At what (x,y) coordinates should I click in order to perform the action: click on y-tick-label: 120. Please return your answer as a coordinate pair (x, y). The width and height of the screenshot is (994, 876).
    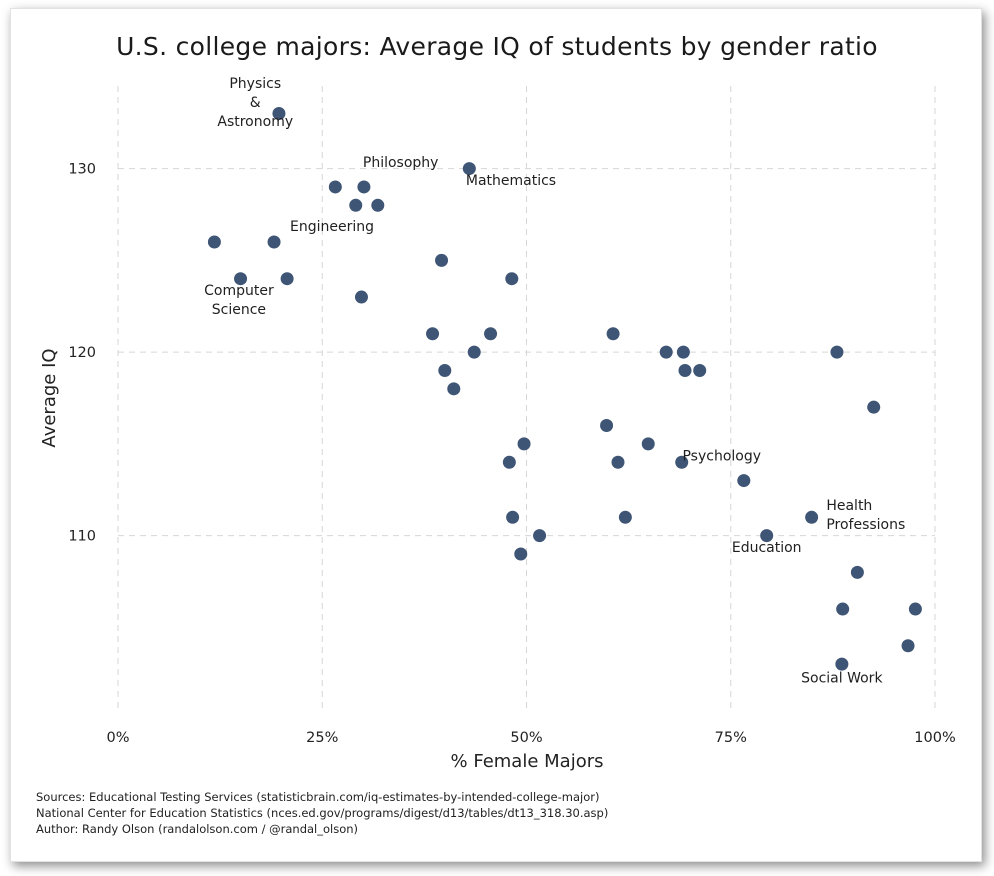
    Looking at the image, I should click on (82, 353).